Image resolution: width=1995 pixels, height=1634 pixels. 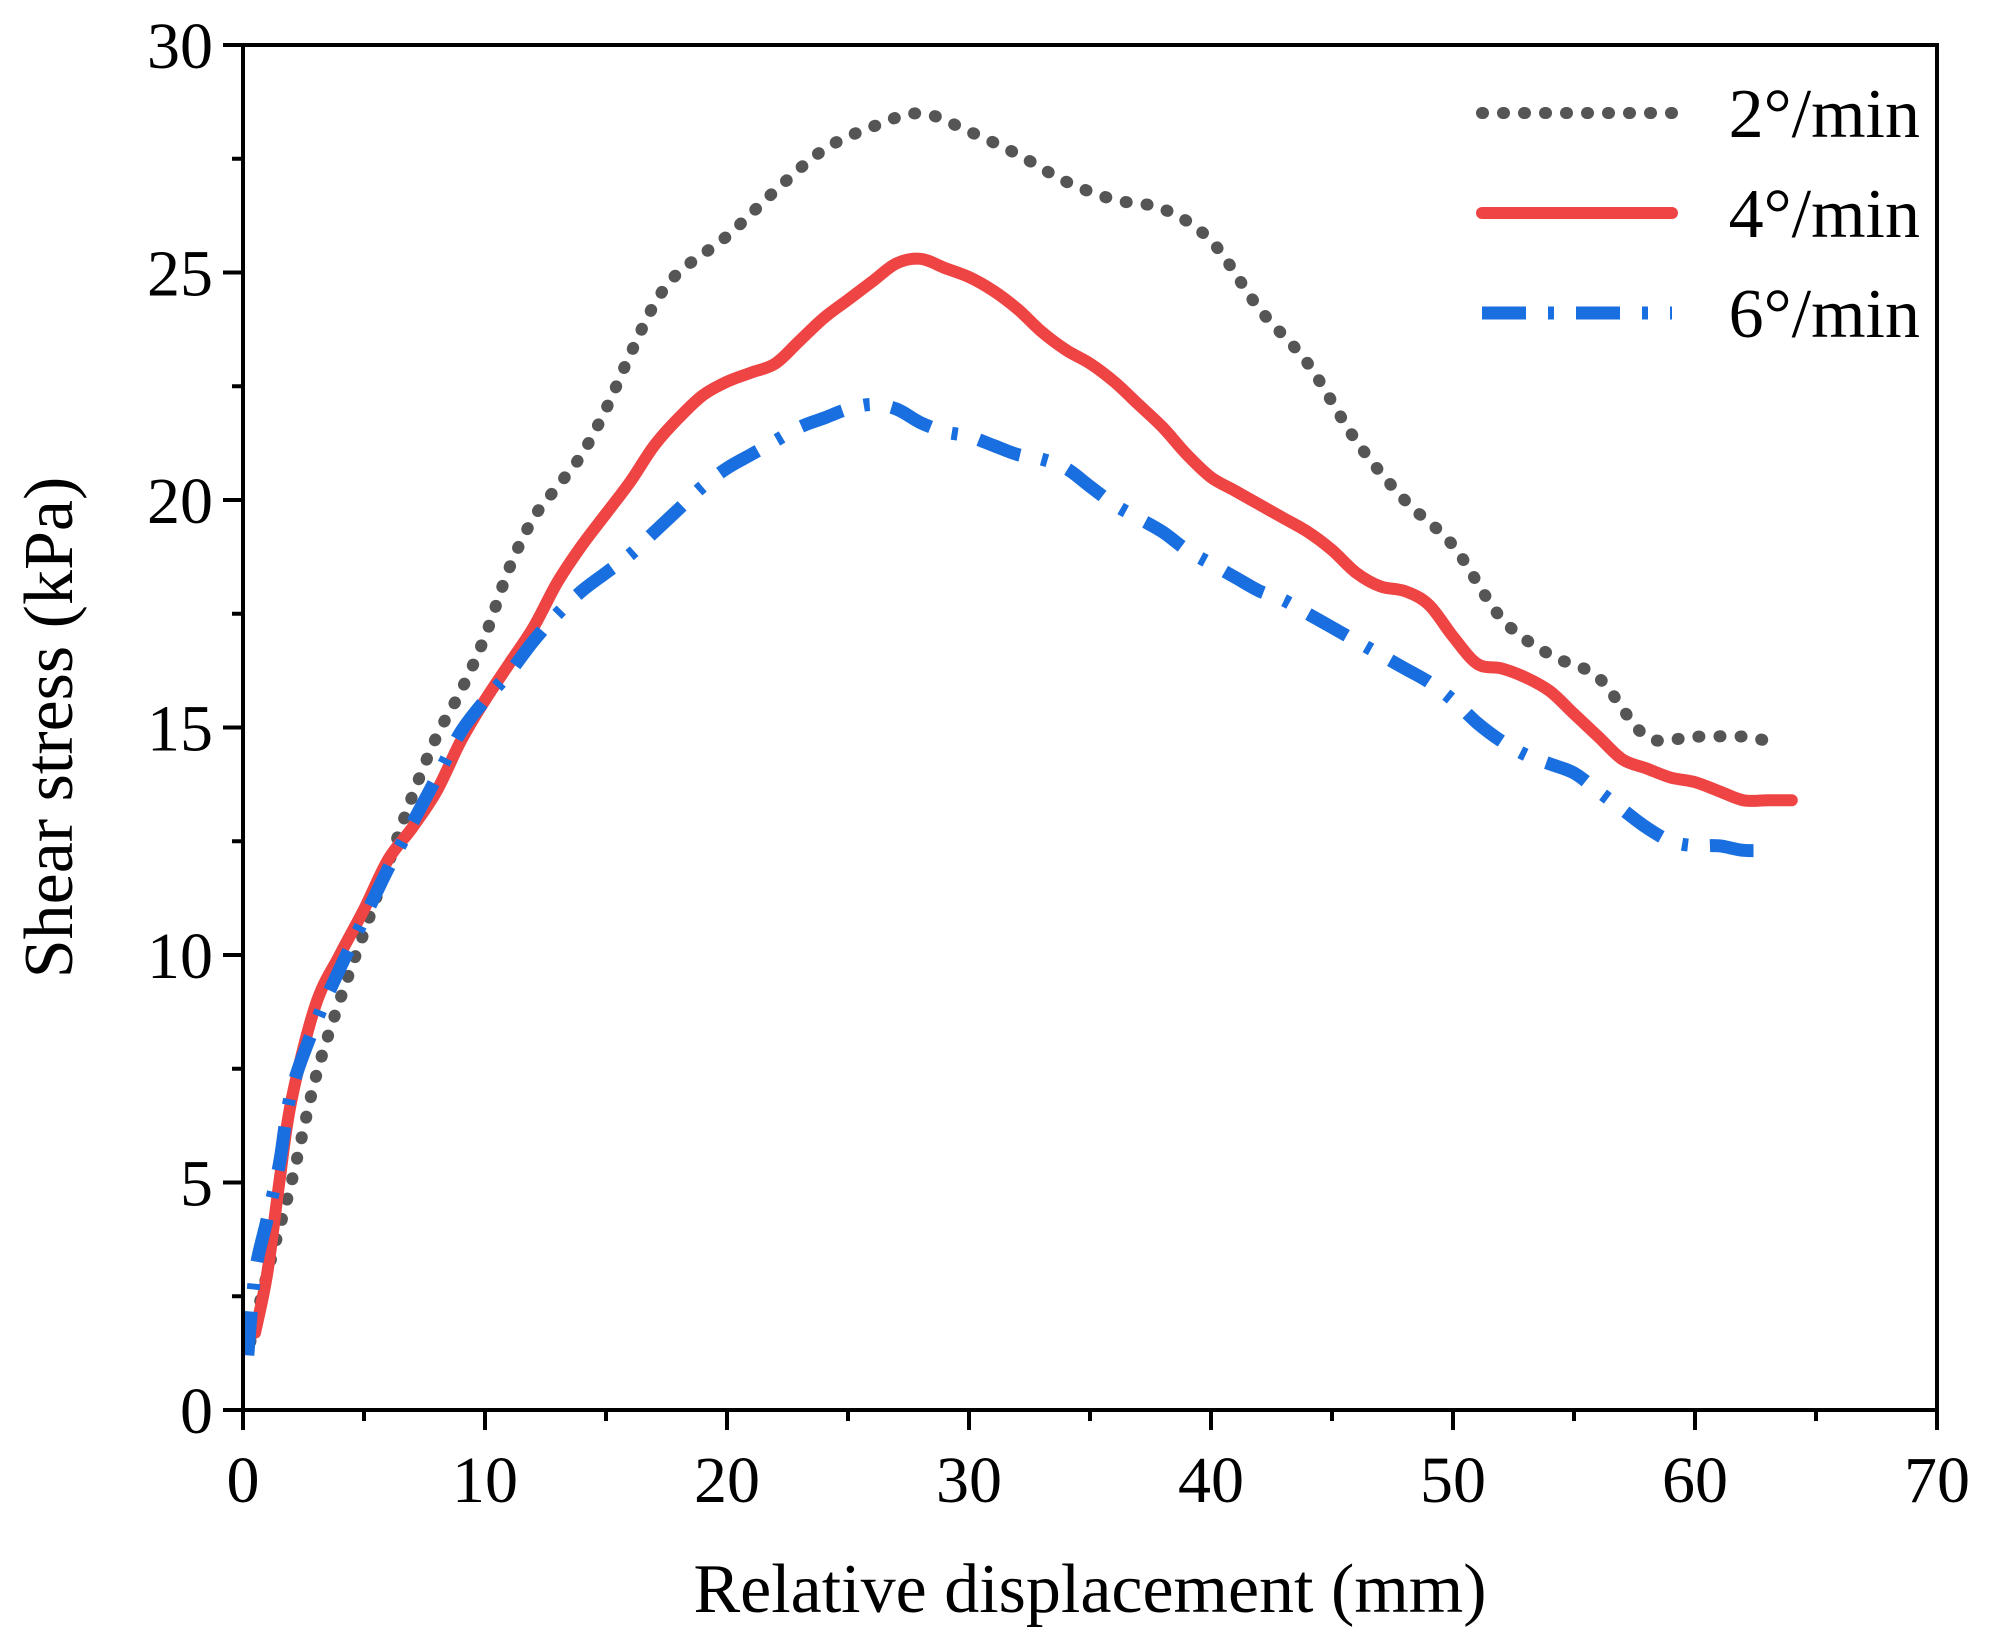 What do you see at coordinates (180, 956) in the screenshot?
I see `y-tick-label: 10` at bounding box center [180, 956].